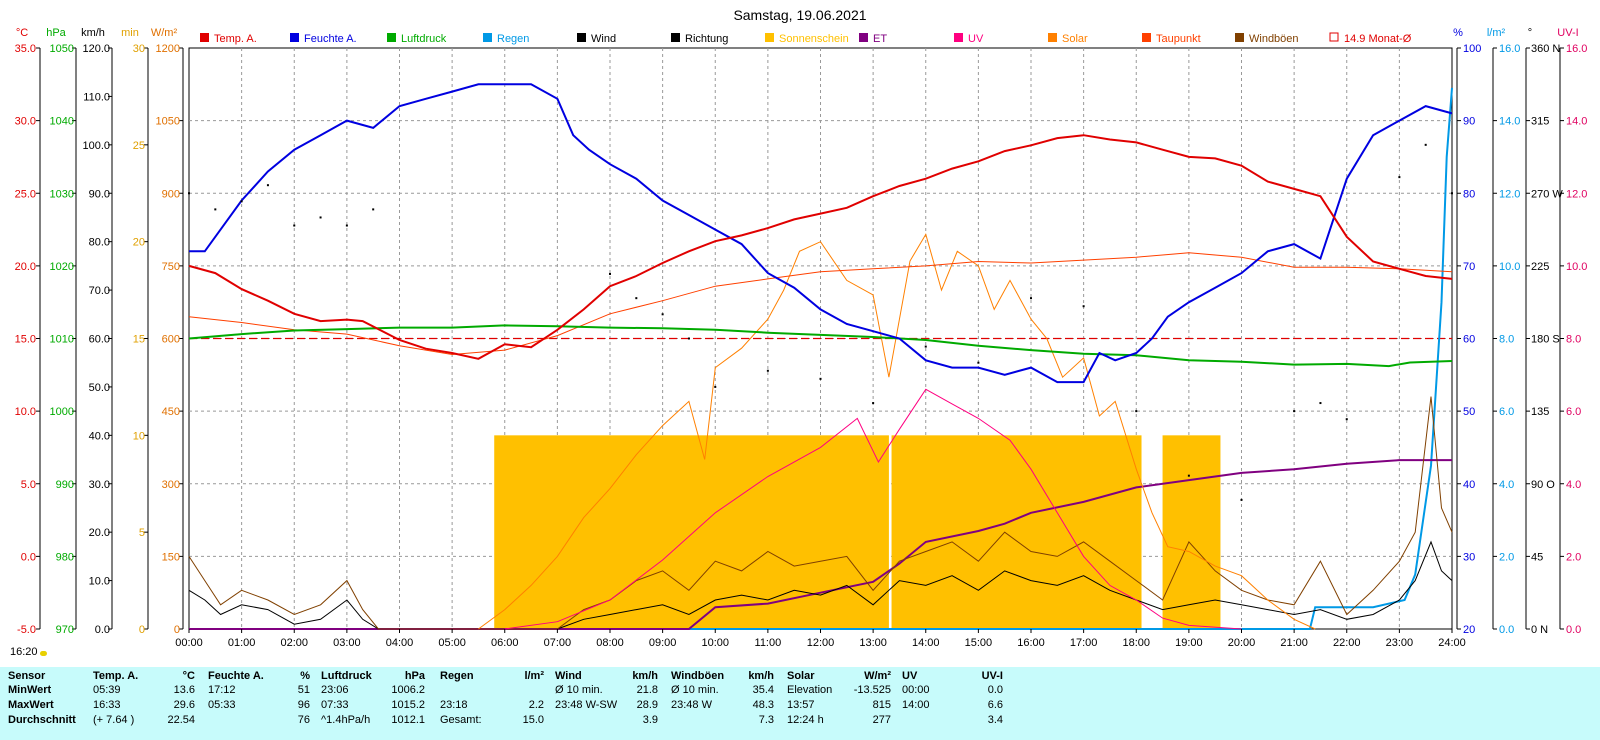 The width and height of the screenshot is (1600, 740). Describe the element at coordinates (761, 676) in the screenshot. I see `stats-cell: km/h` at that location.